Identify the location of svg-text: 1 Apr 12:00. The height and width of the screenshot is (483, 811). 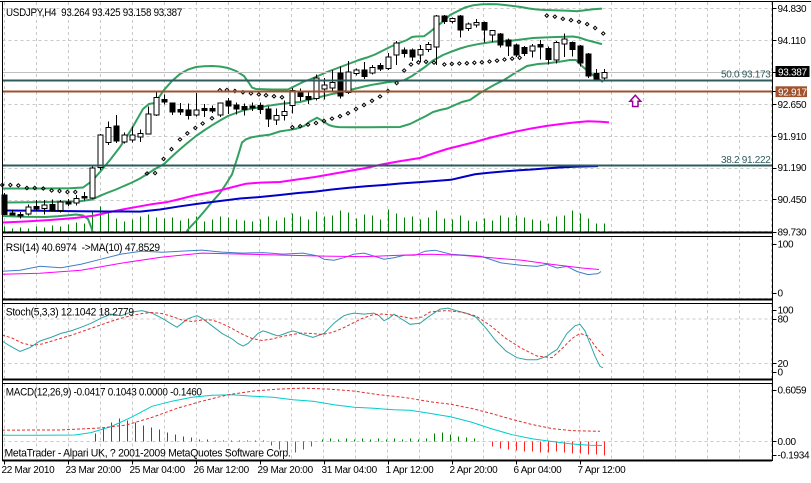
(410, 470).